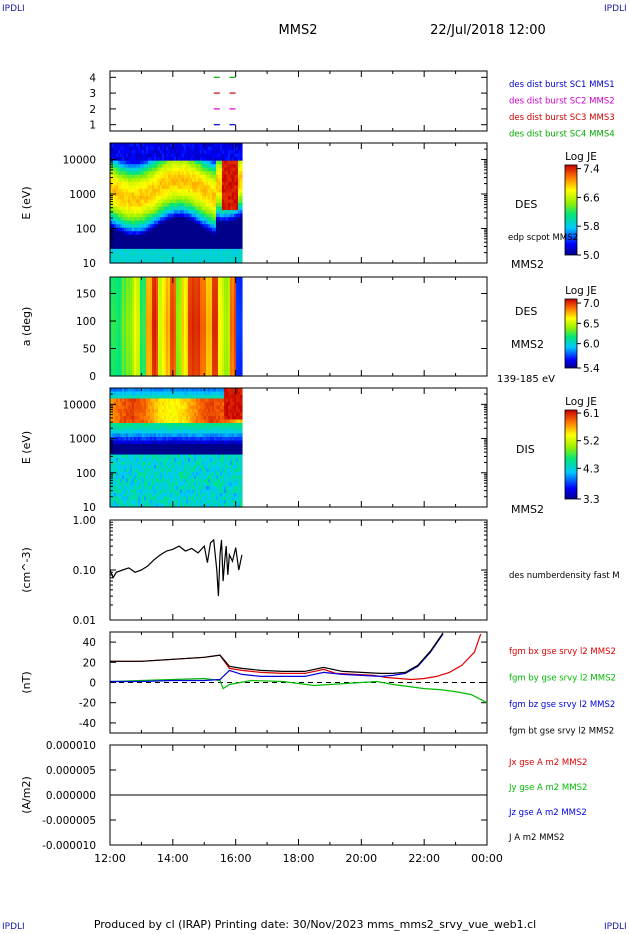 The image size is (630, 934). I want to click on burst-ytick-label: 4, so click(92, 78).